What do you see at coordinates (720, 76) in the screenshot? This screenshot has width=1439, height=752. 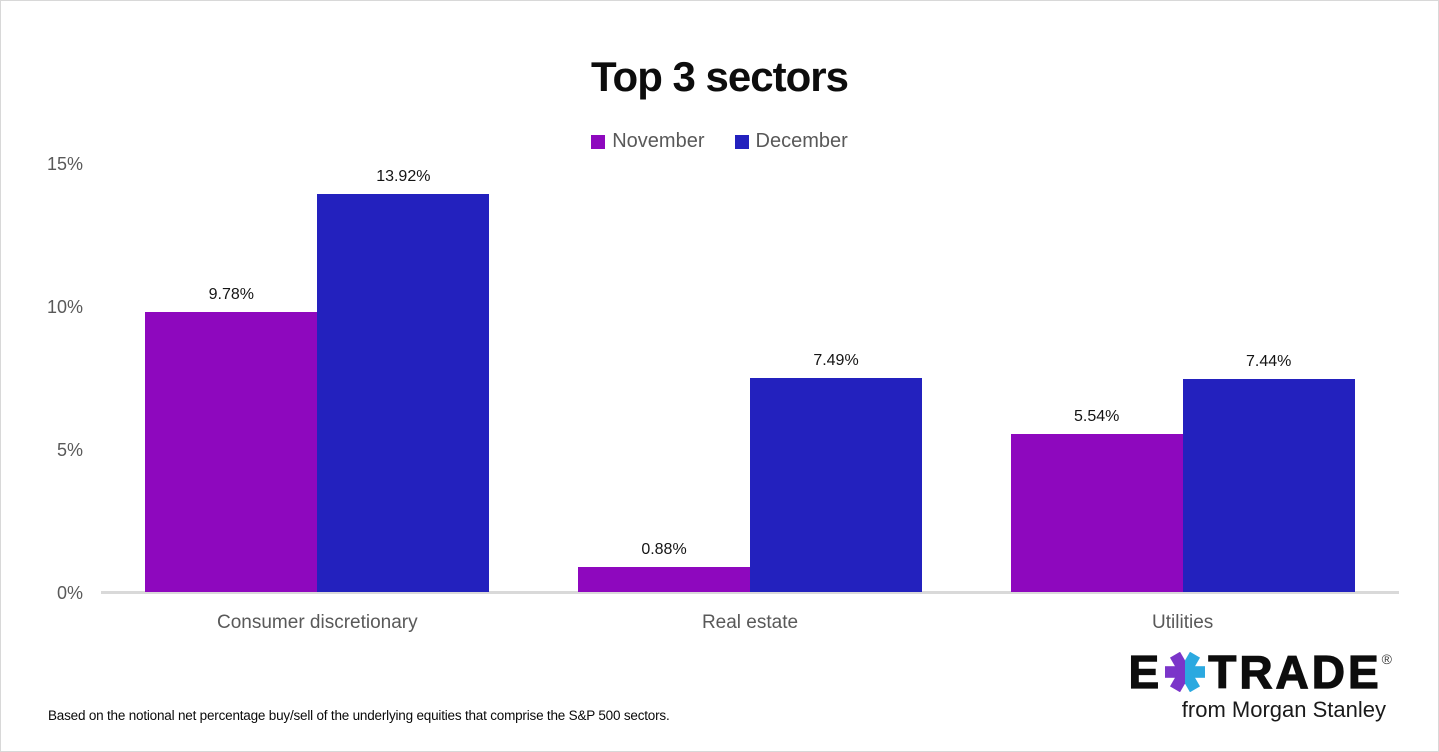 I see `chart-title: Top 3 sectors` at bounding box center [720, 76].